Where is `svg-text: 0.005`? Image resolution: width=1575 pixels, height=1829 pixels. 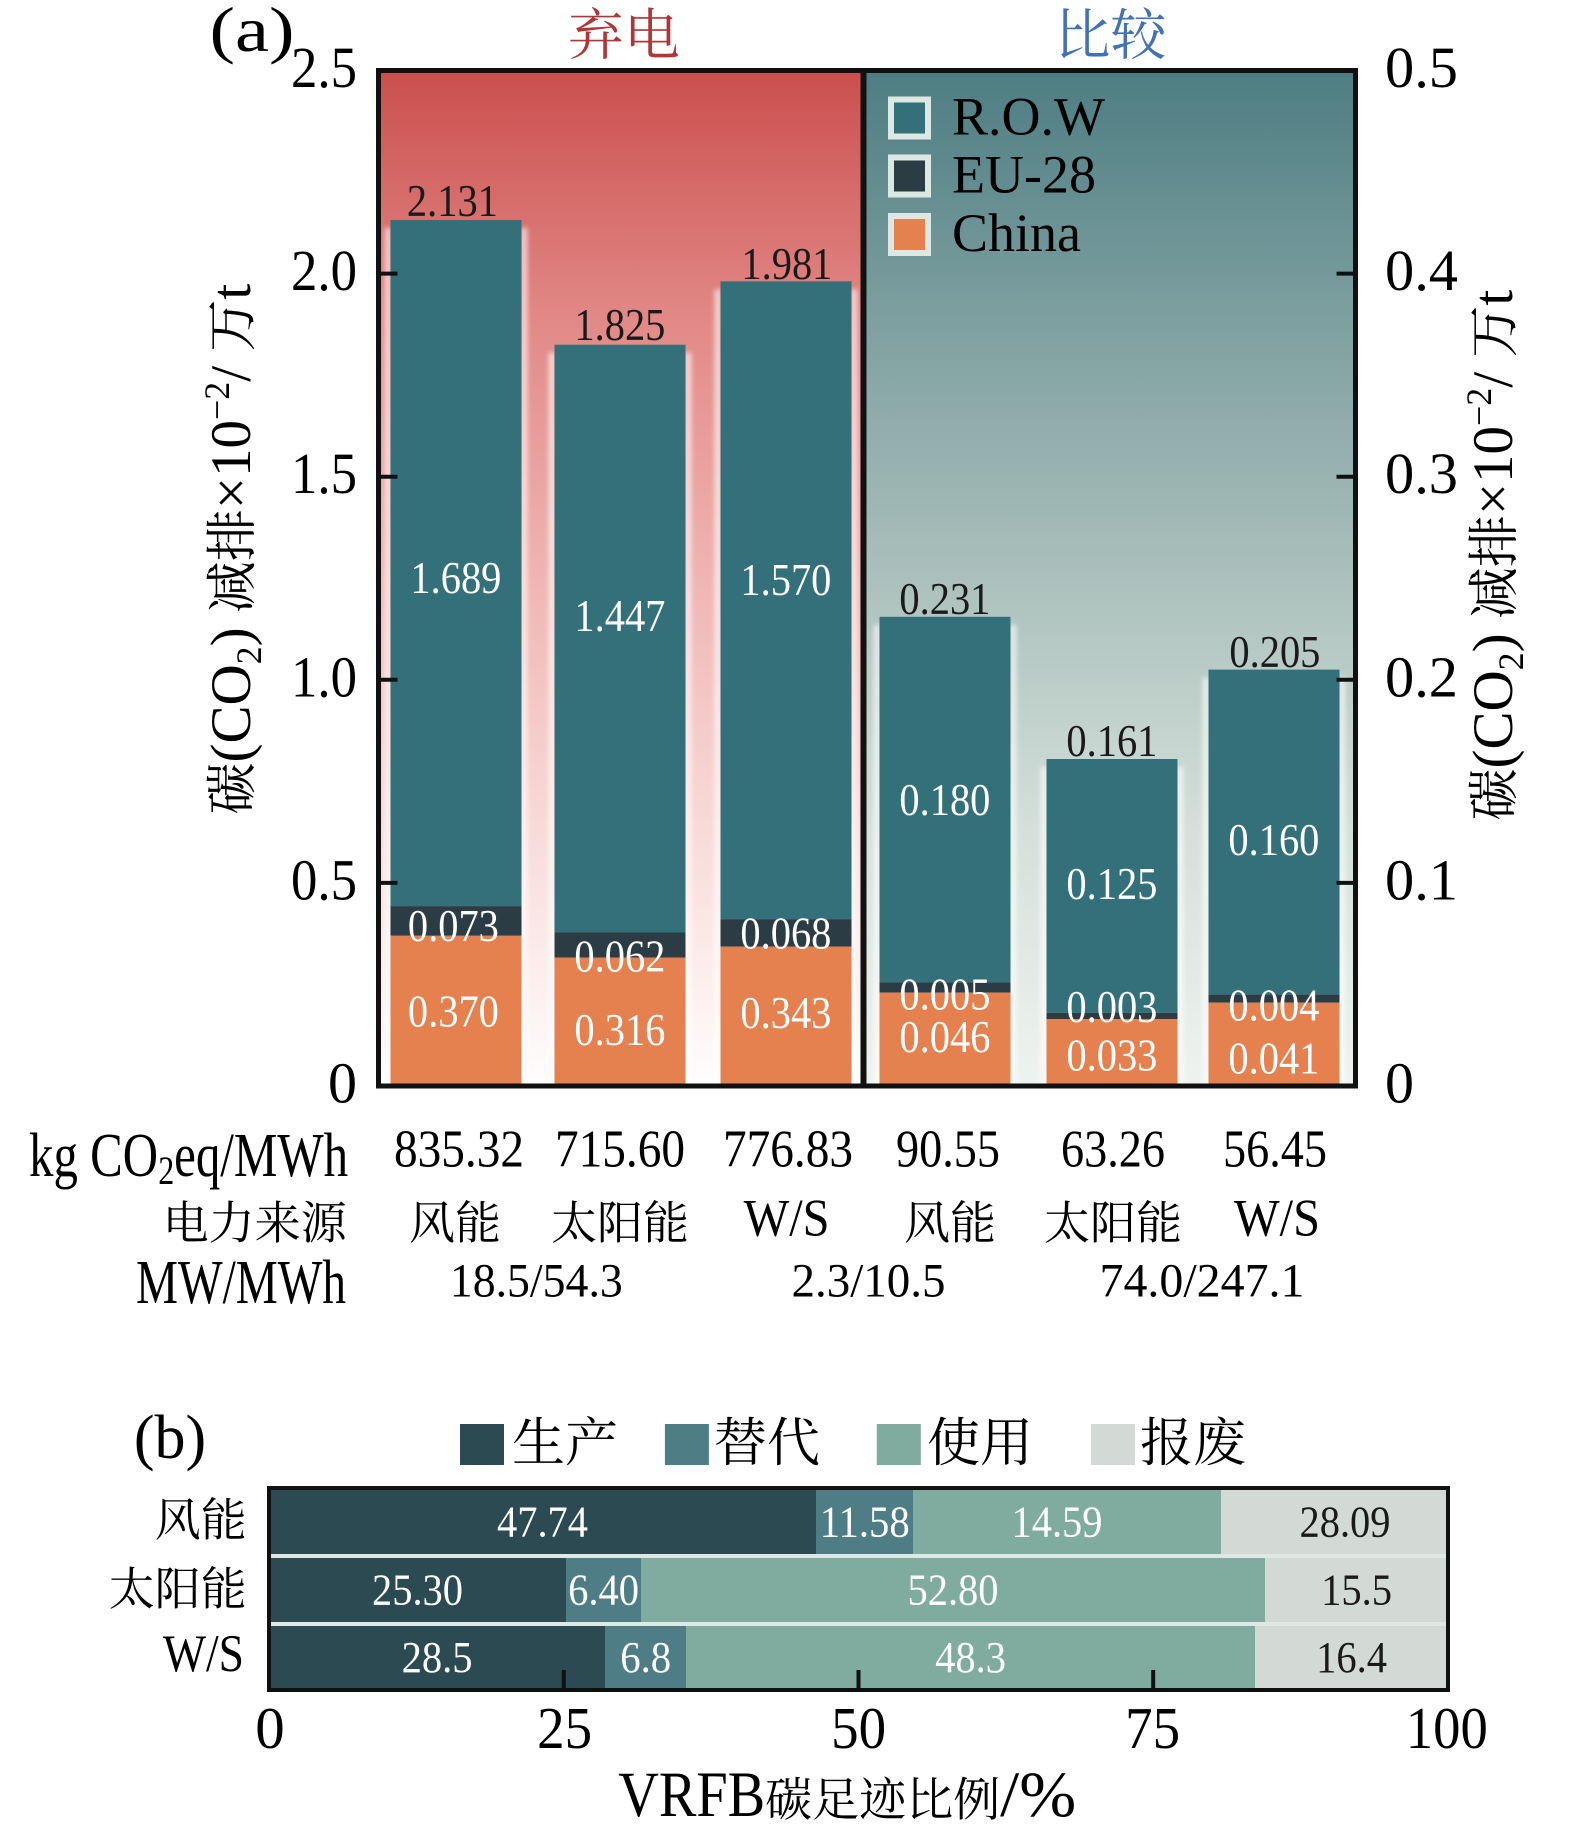 svg-text: 0.005 is located at coordinates (944, 995).